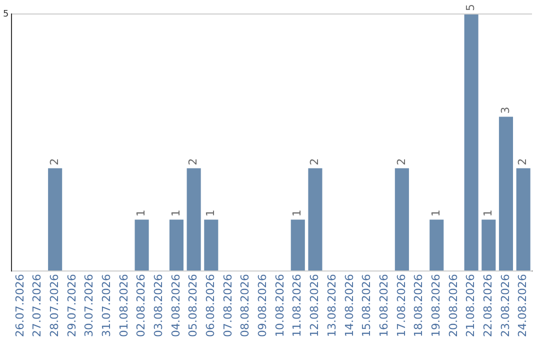 Image resolution: width=540 pixels, height=340 pixels. What do you see at coordinates (471, 7) in the screenshot?
I see `data-label: 5` at bounding box center [471, 7].